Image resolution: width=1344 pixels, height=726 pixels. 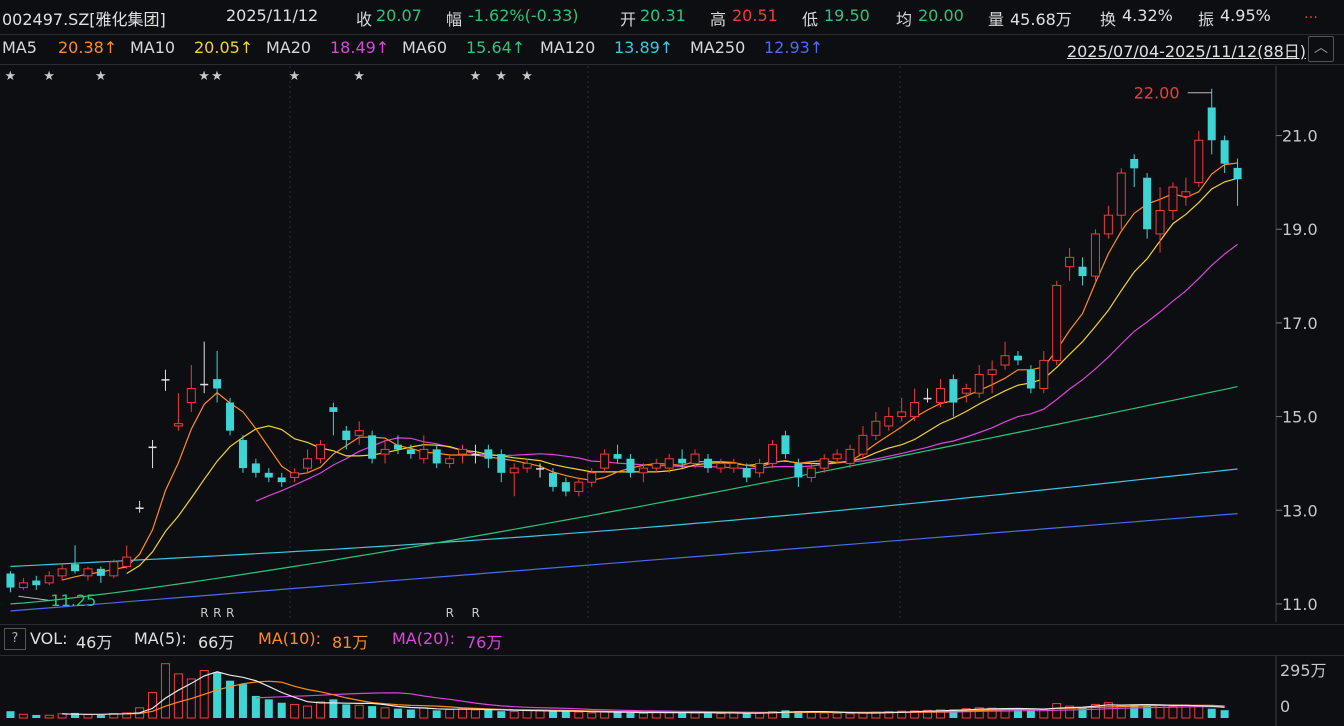 I want to click on vol-ma5-line, so click(x=643, y=693).